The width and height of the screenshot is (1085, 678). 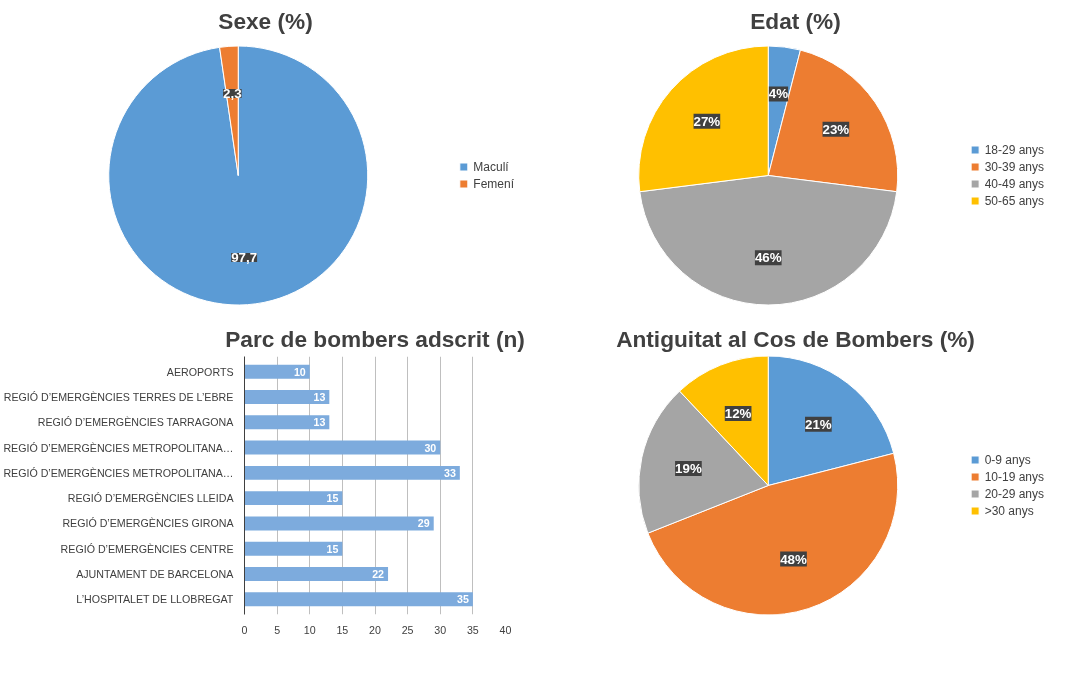 What do you see at coordinates (118, 396) in the screenshot?
I see `y-tick-label: REGIÓ D’EMERGÈNCIES TERRES DE L’EBRE` at bounding box center [118, 396].